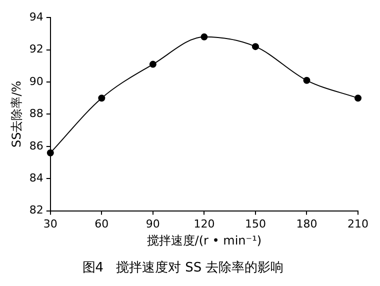 The width and height of the screenshot is (380, 286). I want to click on x-tick-label: 30, so click(50, 223).